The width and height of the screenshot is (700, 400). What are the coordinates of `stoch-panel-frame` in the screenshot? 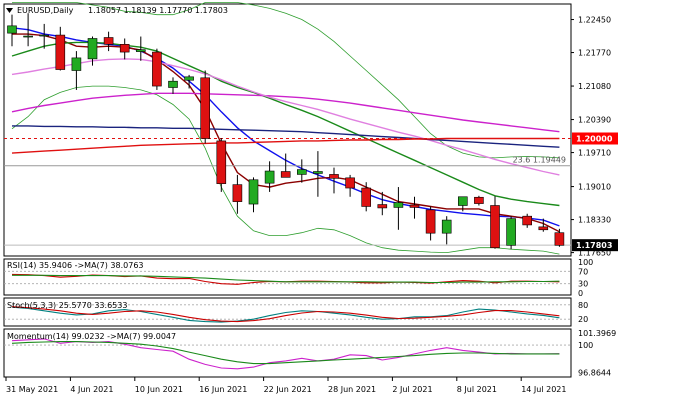 It's located at (287, 312).